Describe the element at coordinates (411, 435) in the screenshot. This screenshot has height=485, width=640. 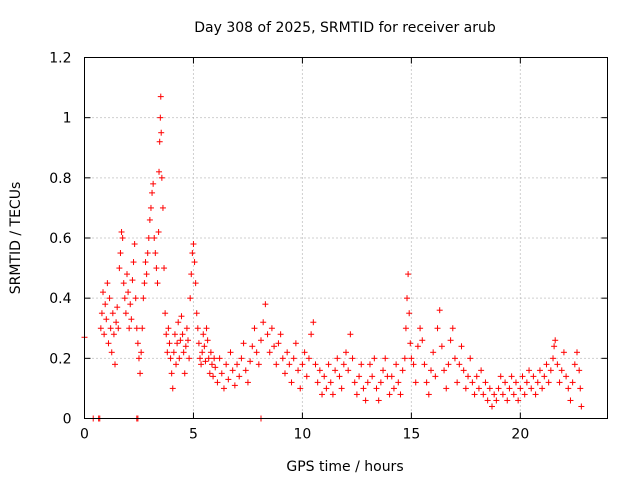
I see `x-tick-label: 15` at that location.